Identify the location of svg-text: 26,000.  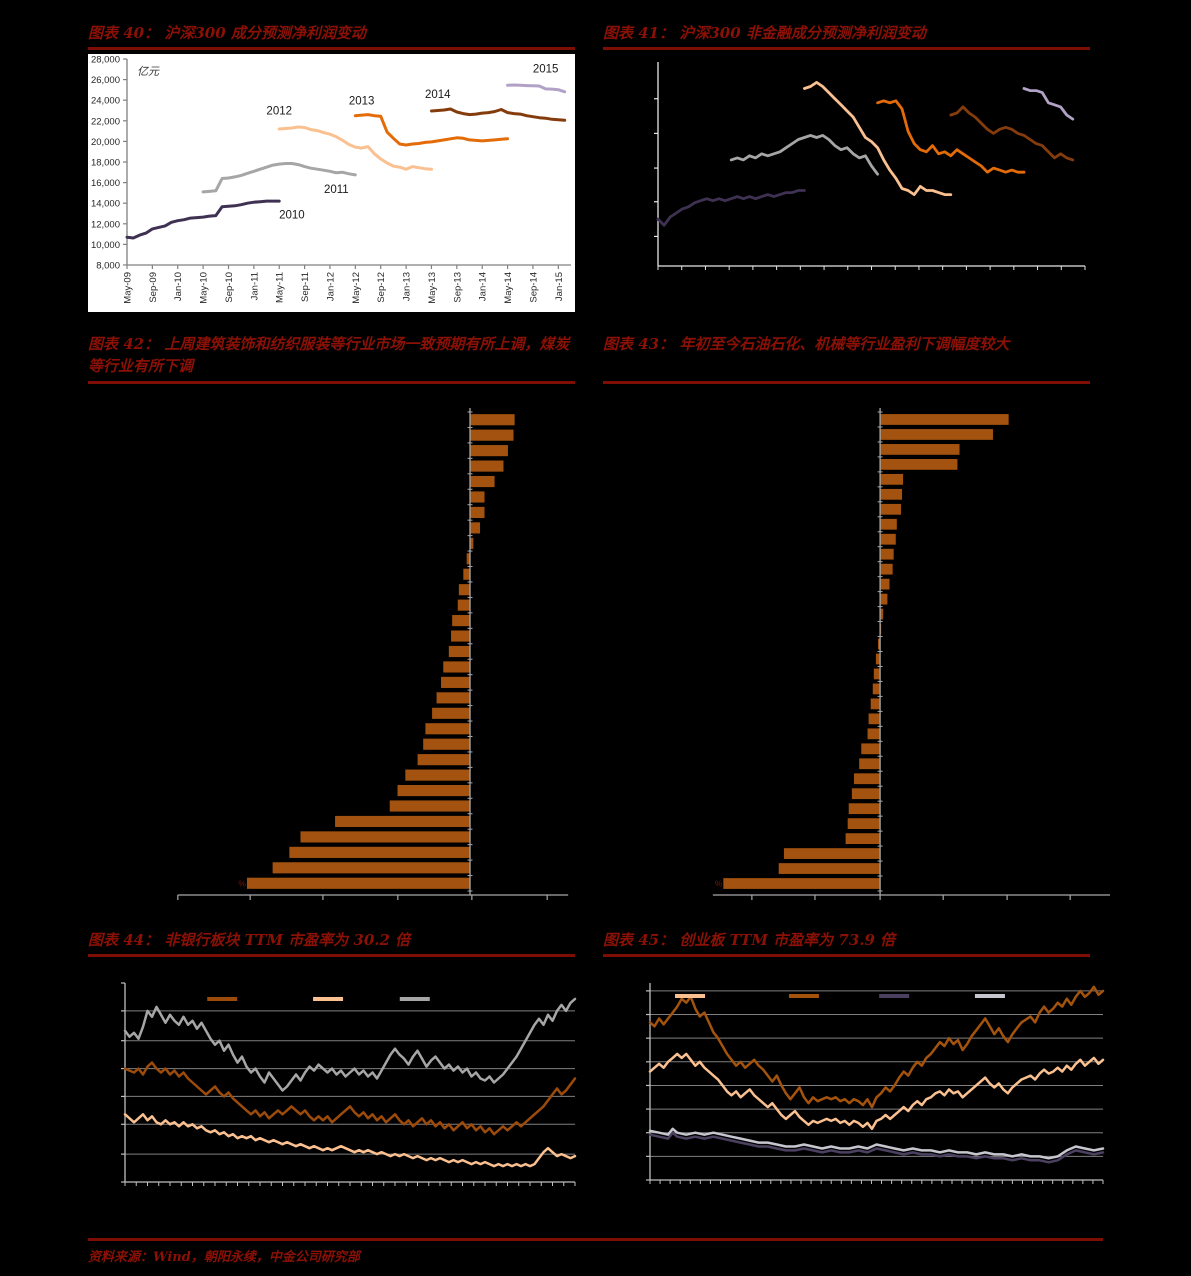
(105, 80).